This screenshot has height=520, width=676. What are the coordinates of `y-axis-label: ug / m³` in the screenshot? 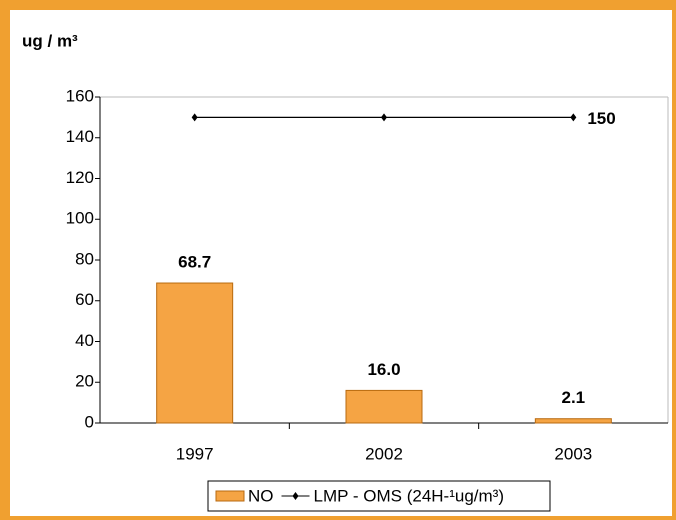 It's located at (50, 40).